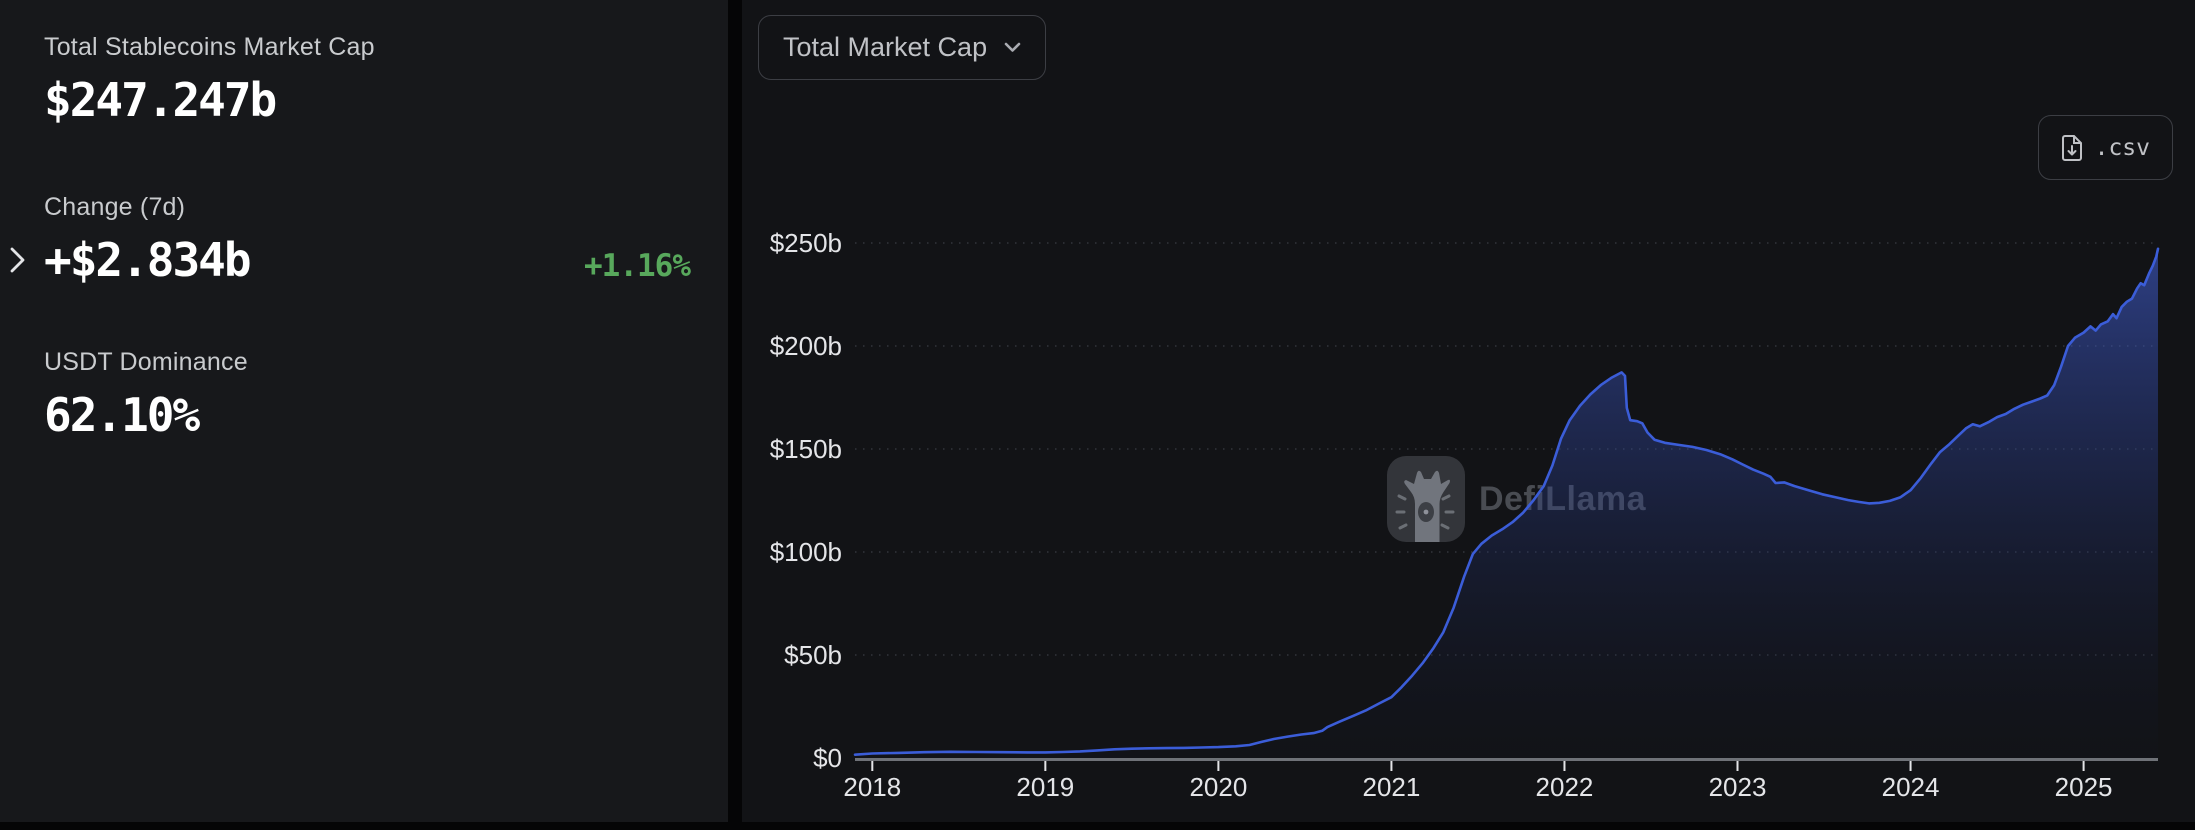 Image resolution: width=2195 pixels, height=830 pixels. I want to click on stat-value: $247.247b, so click(160, 100).